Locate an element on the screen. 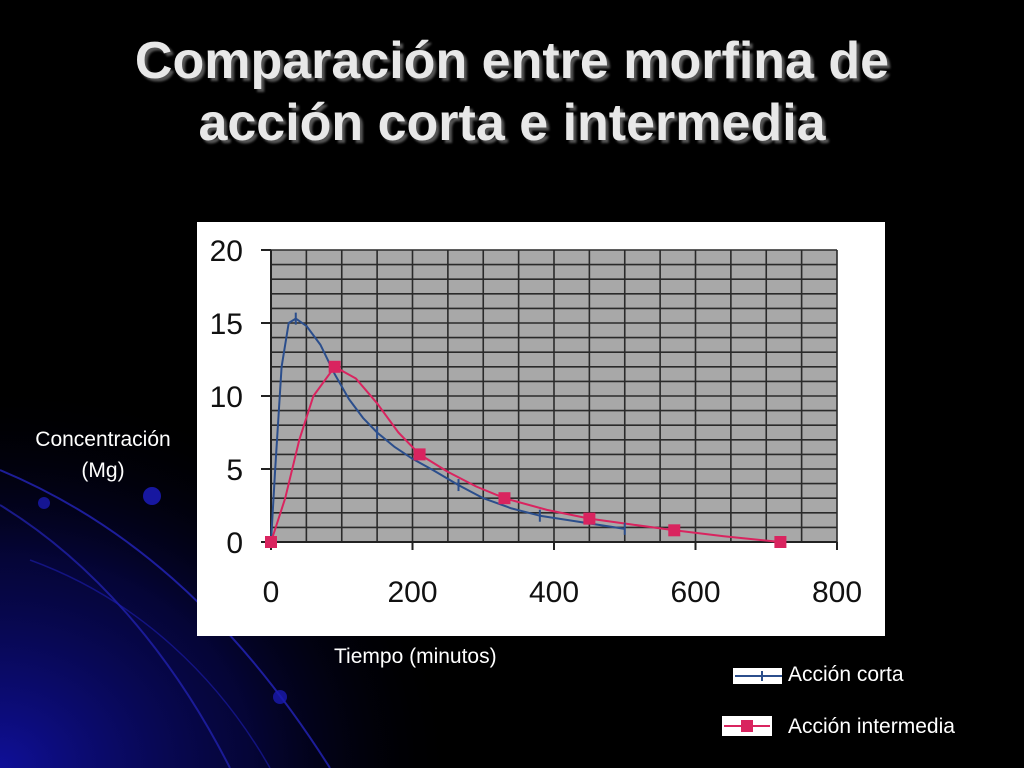  y-axis-label-line-1: Concentración is located at coordinates (103, 439).